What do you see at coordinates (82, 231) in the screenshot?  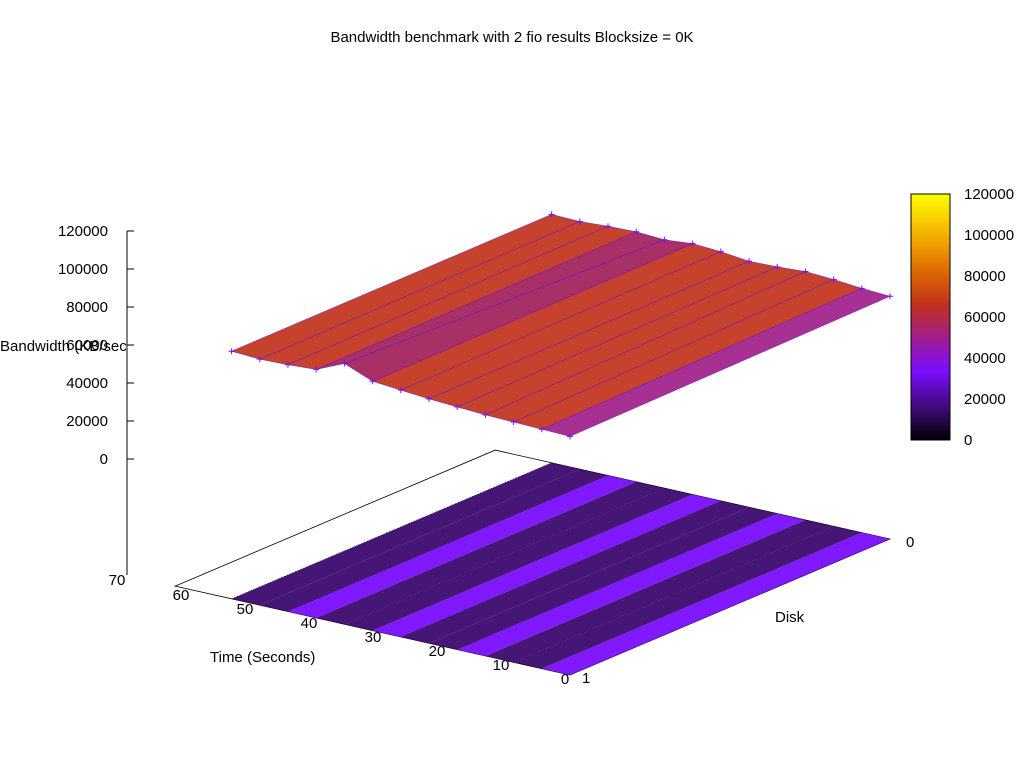 I see `z-tick-label: 120000` at bounding box center [82, 231].